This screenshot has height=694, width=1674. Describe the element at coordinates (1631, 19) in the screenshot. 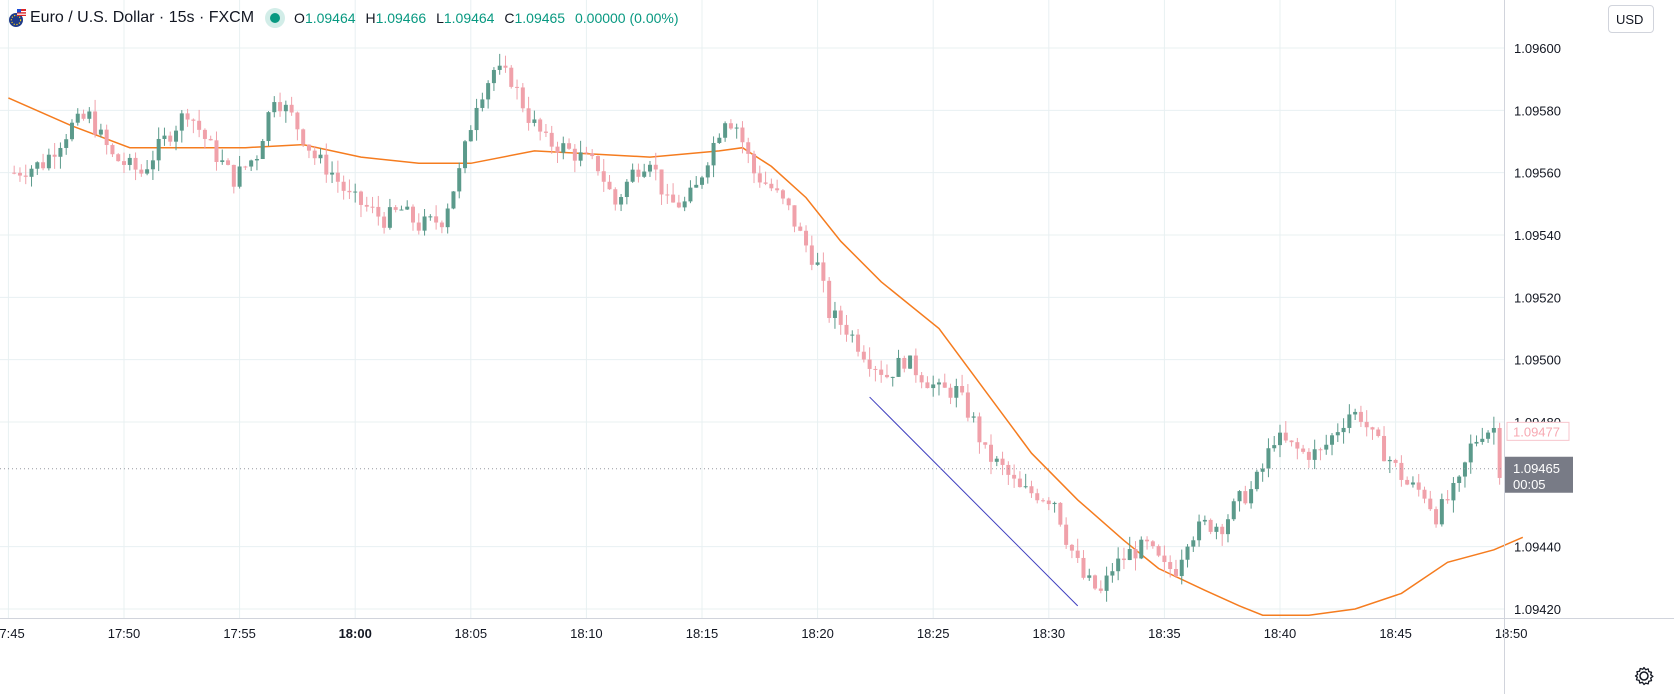

I see `currency-selector: USD` at that location.